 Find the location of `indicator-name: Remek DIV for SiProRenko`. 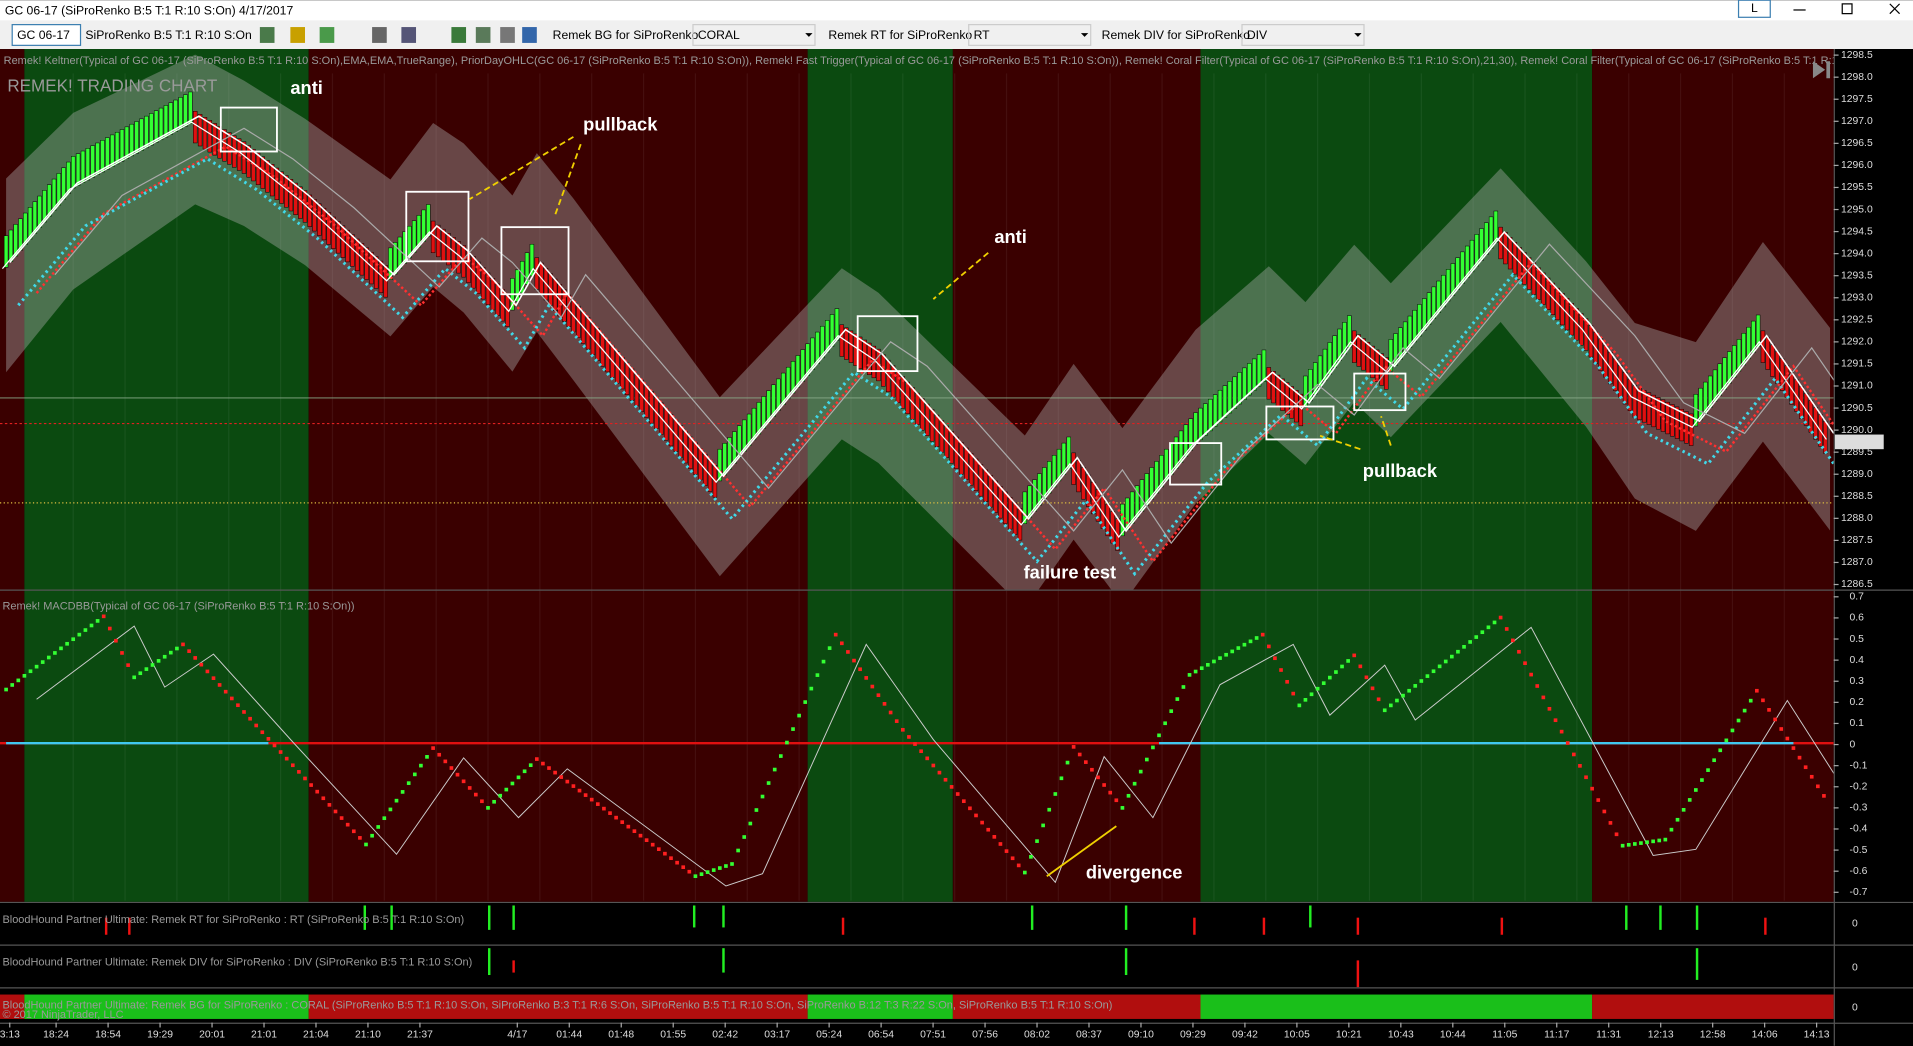

indicator-name: Remek DIV for SiProRenko is located at coordinates (1176, 35).